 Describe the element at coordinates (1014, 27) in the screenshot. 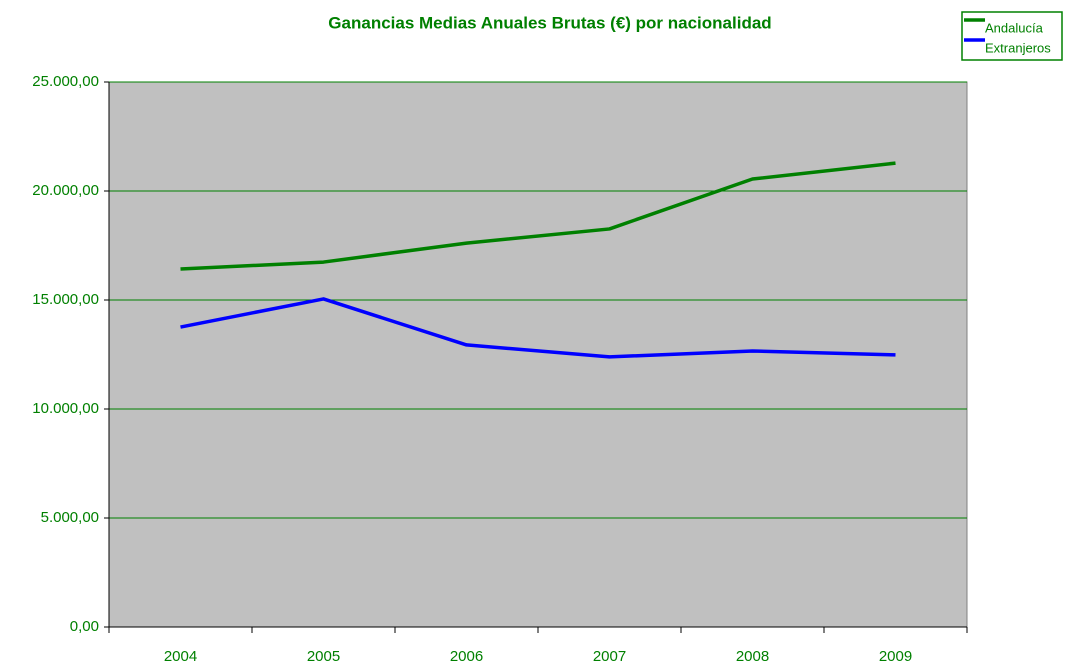

I see `legend-label: Andalucía` at that location.